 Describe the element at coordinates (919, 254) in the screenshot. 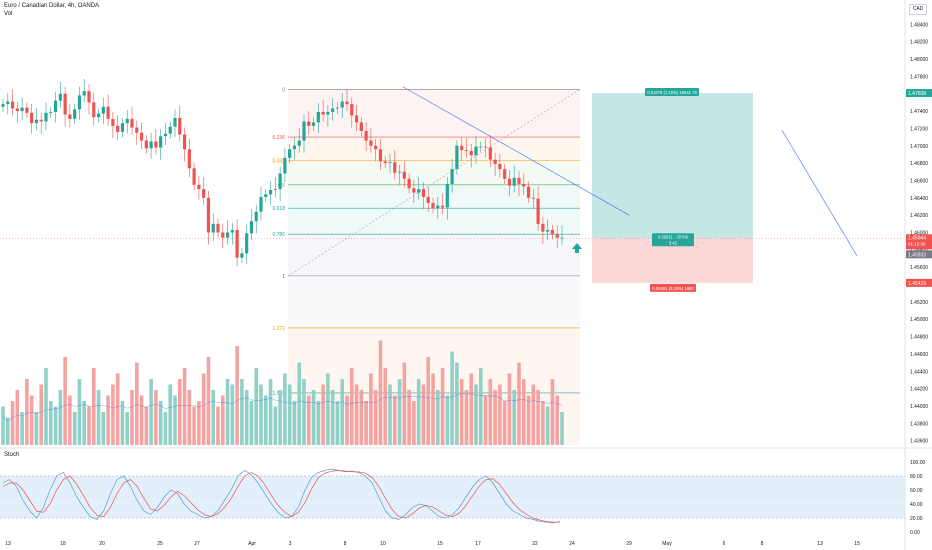

I see `entry-price-tag-bg` at that location.